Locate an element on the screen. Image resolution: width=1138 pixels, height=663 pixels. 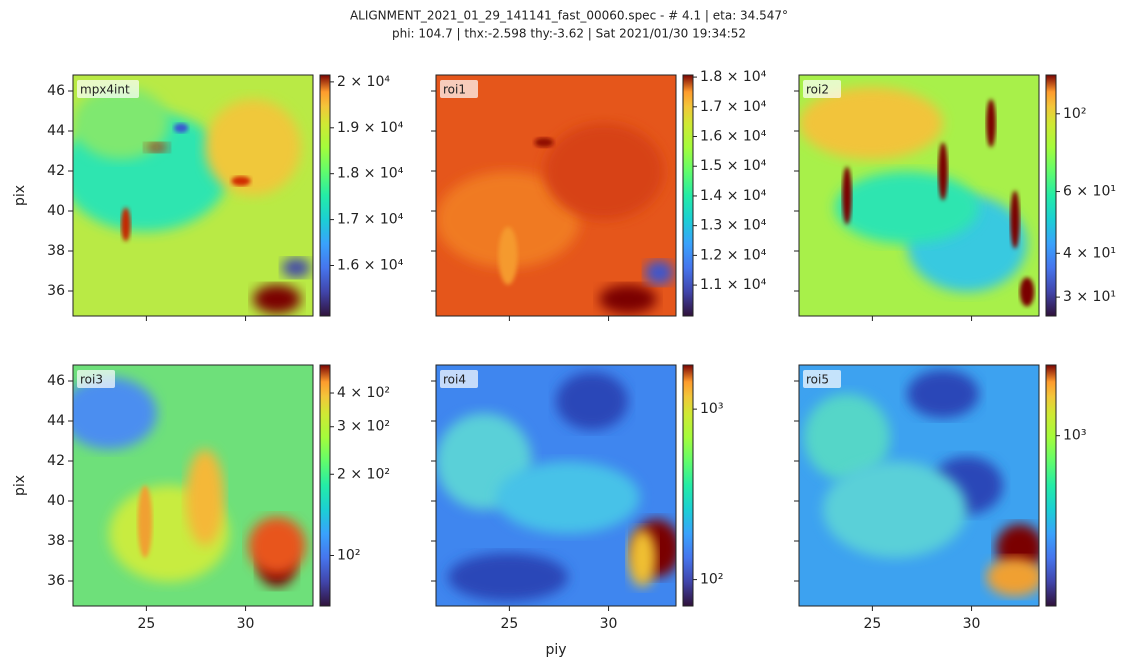
x-axis-label: piy is located at coordinates (555, 650).